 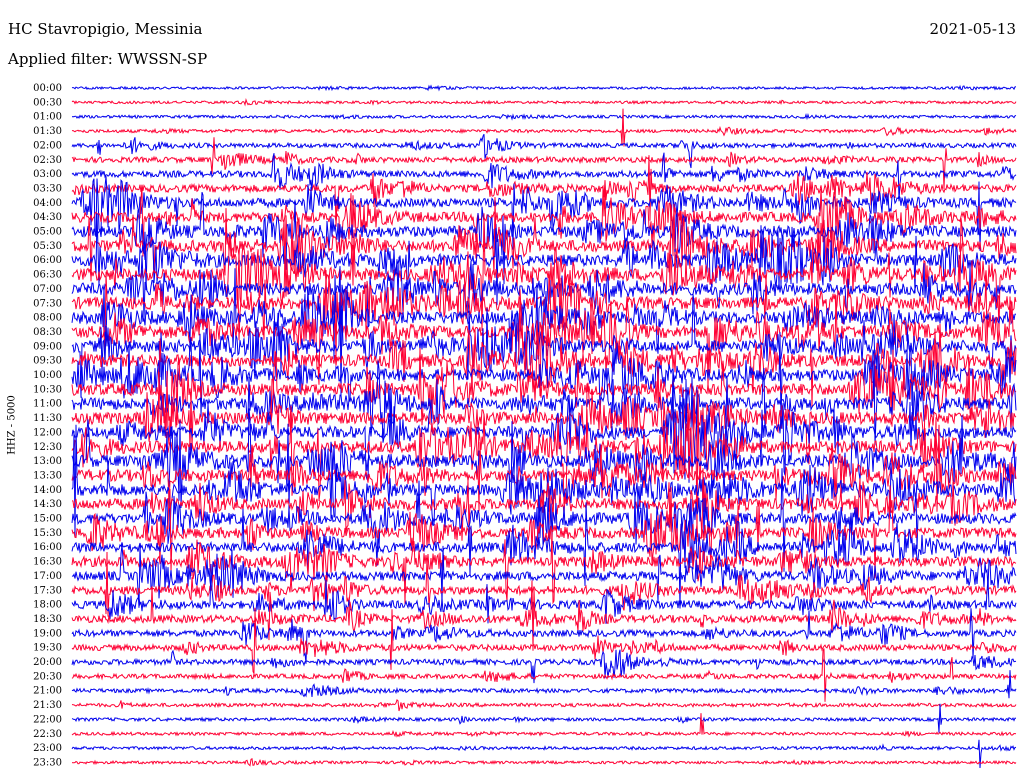 What do you see at coordinates (47, 332) in the screenshot?
I see `time-tick-label: 08:30` at bounding box center [47, 332].